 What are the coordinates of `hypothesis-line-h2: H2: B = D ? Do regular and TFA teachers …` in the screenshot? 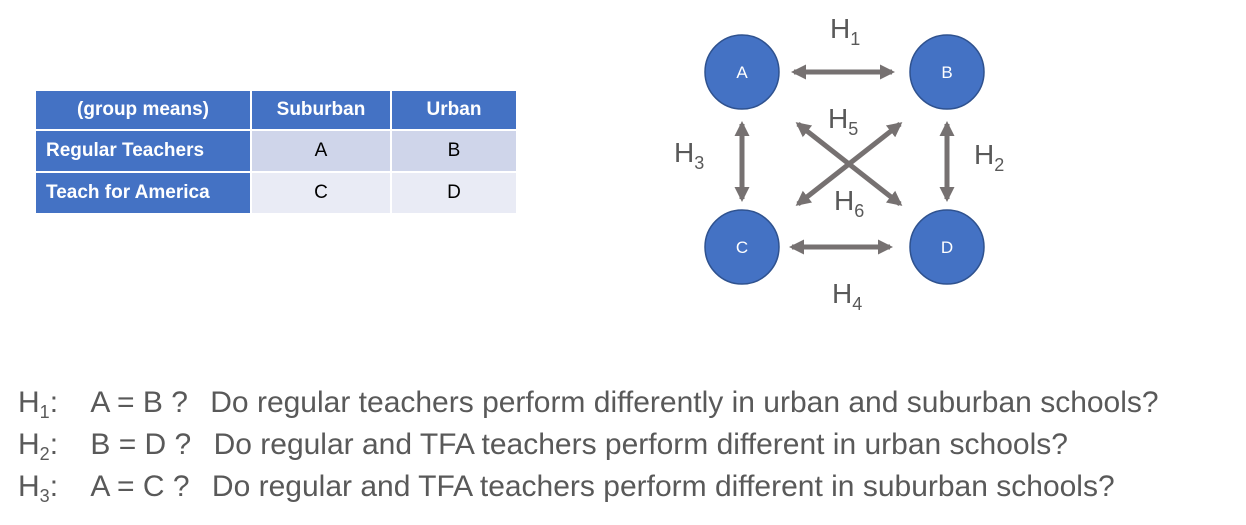 It's located at (588, 449).